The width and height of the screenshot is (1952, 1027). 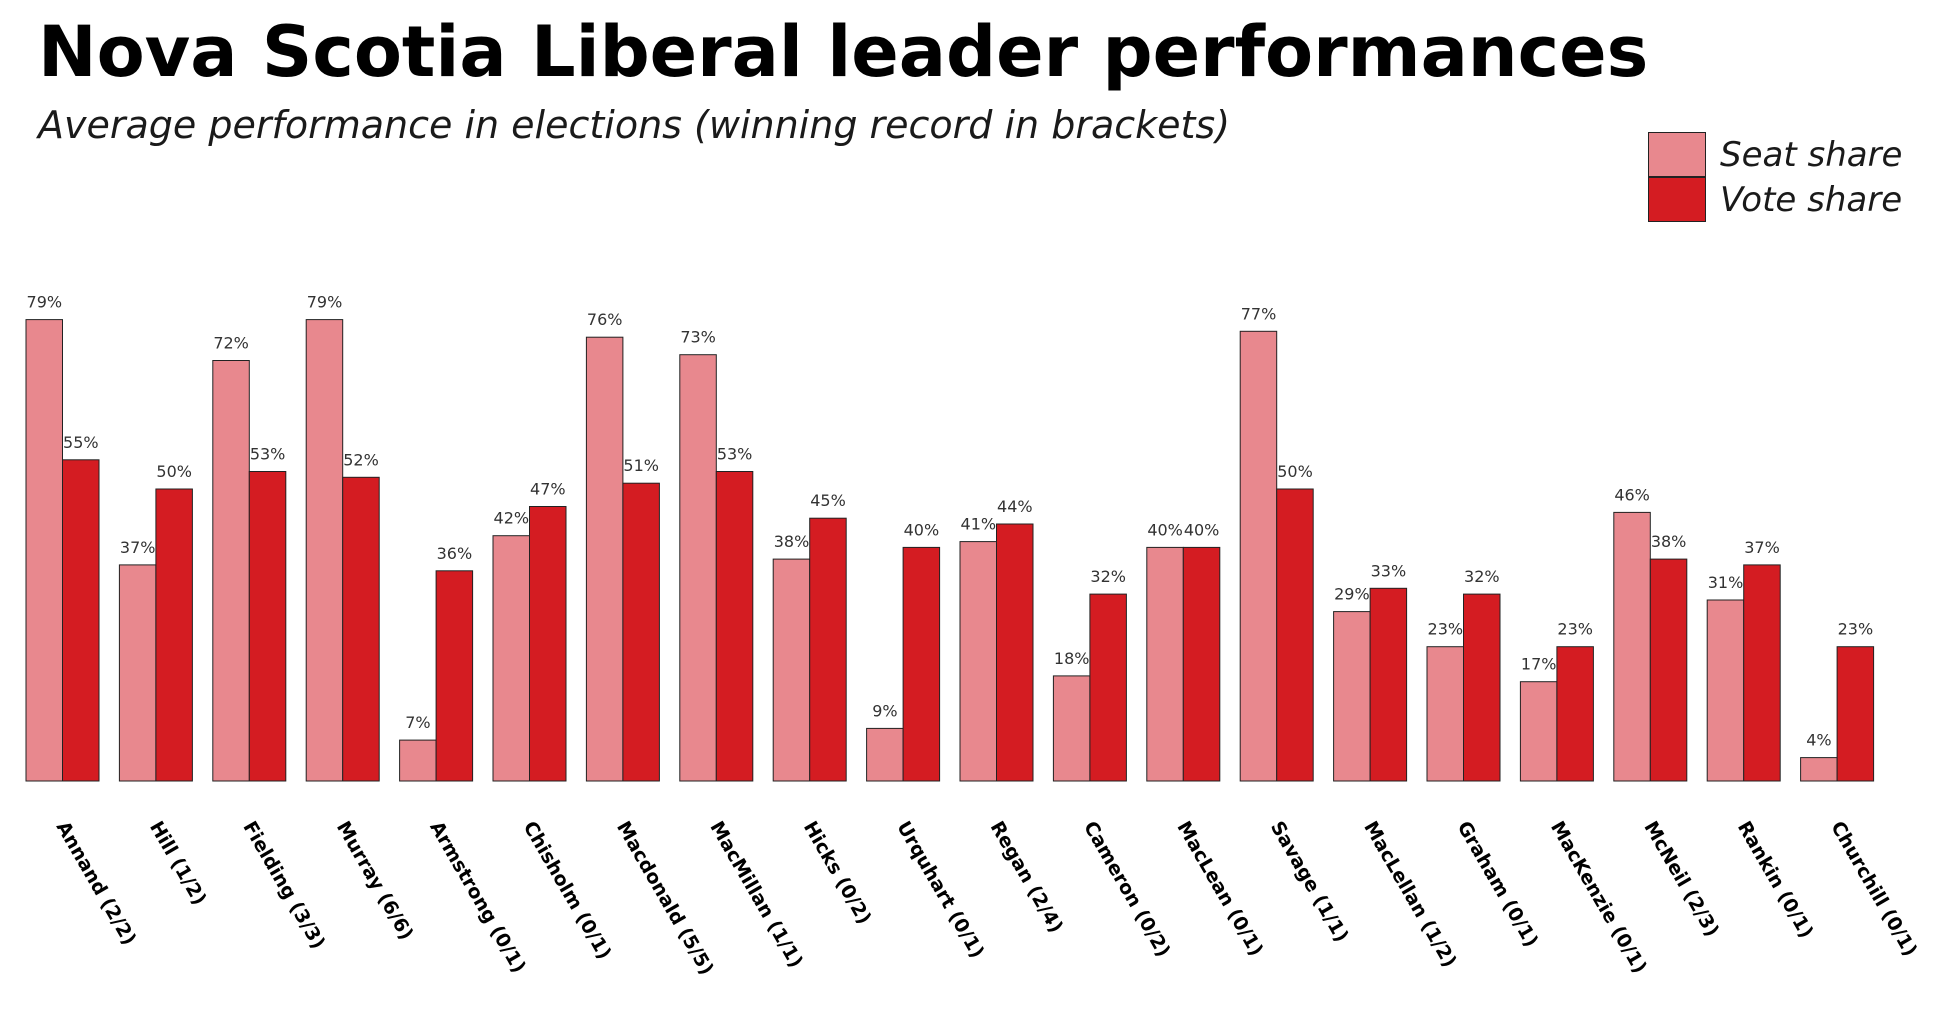 I want to click on chart-title: Nova Scotia Liberal leader performances, so click(x=843, y=52).